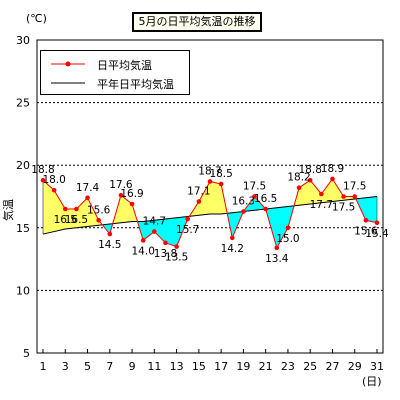 This screenshot has width=400, height=400. I want to click on x-tick-label: 19, so click(243, 366).